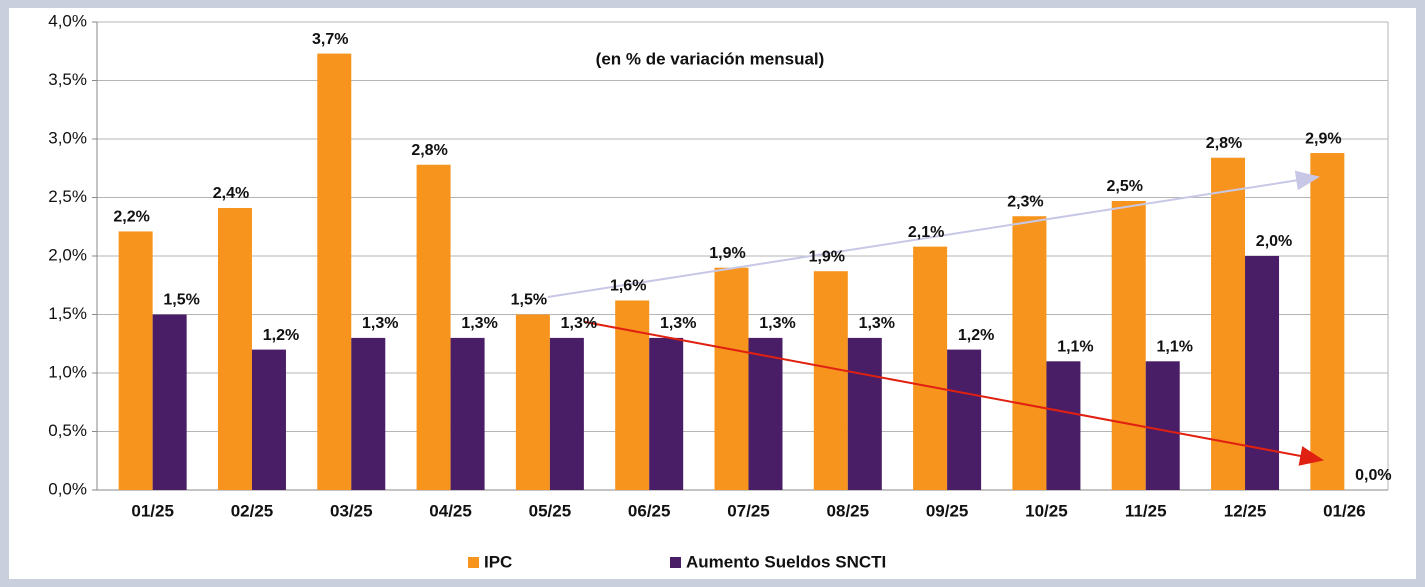 This screenshot has height=587, width=1425. What do you see at coordinates (152, 510) in the screenshot?
I see `x-tick-label: 01/25` at bounding box center [152, 510].